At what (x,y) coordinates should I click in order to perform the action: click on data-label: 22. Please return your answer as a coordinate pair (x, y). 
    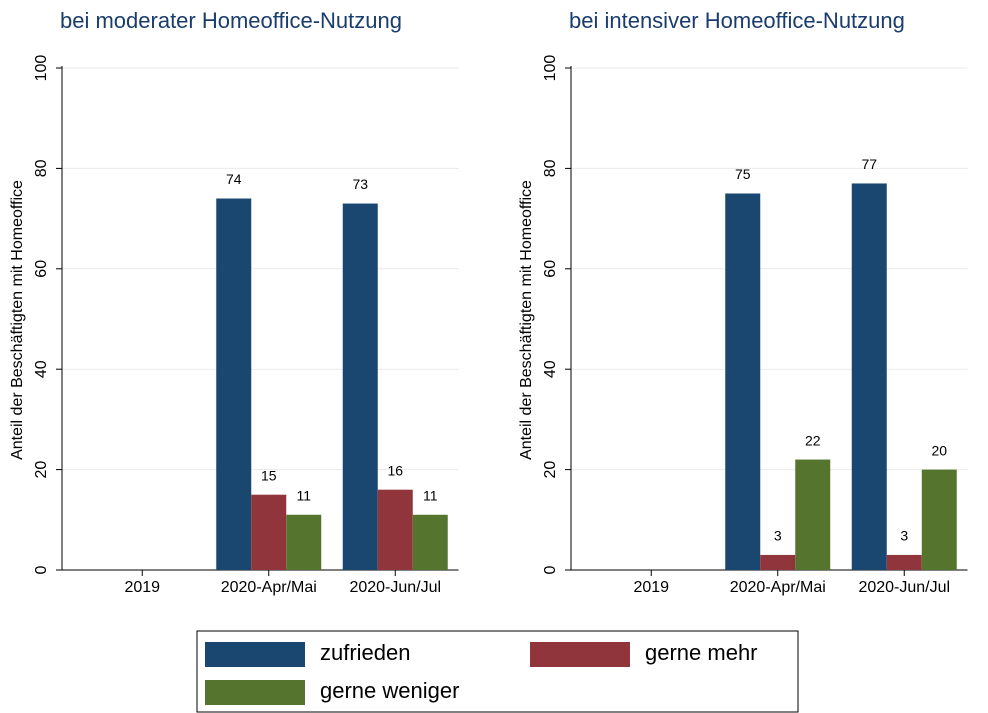
    Looking at the image, I should click on (813, 440).